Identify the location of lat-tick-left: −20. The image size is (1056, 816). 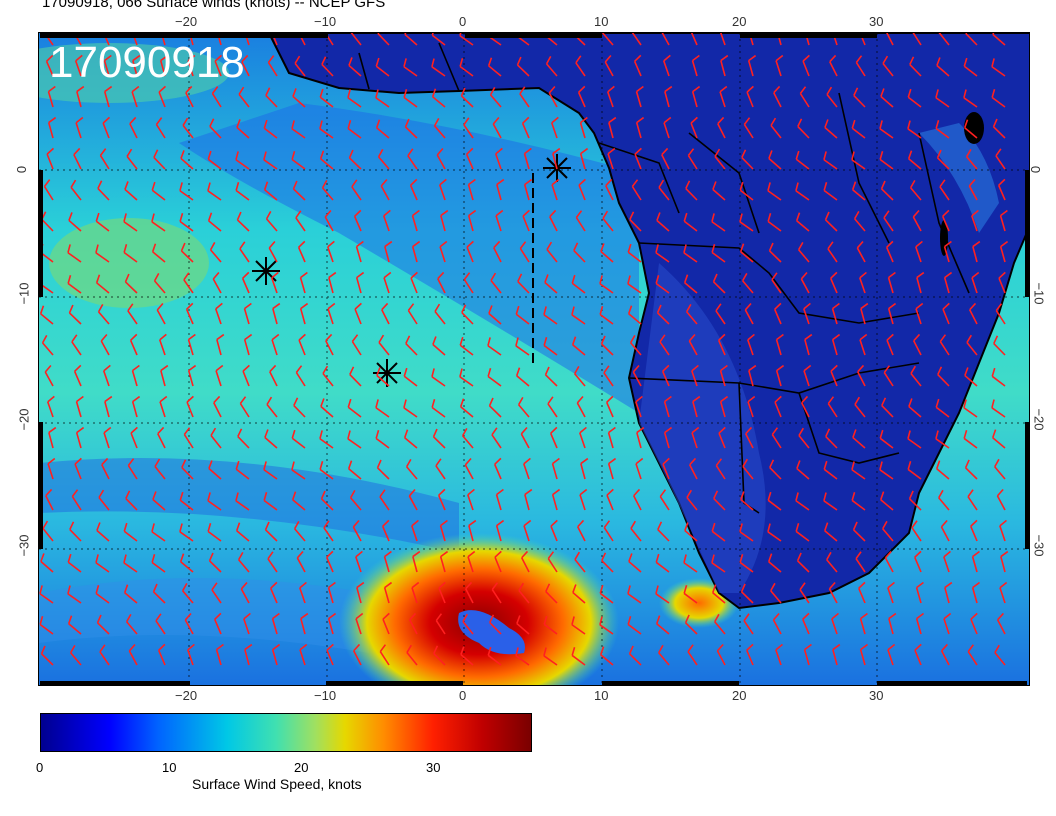
(24, 419).